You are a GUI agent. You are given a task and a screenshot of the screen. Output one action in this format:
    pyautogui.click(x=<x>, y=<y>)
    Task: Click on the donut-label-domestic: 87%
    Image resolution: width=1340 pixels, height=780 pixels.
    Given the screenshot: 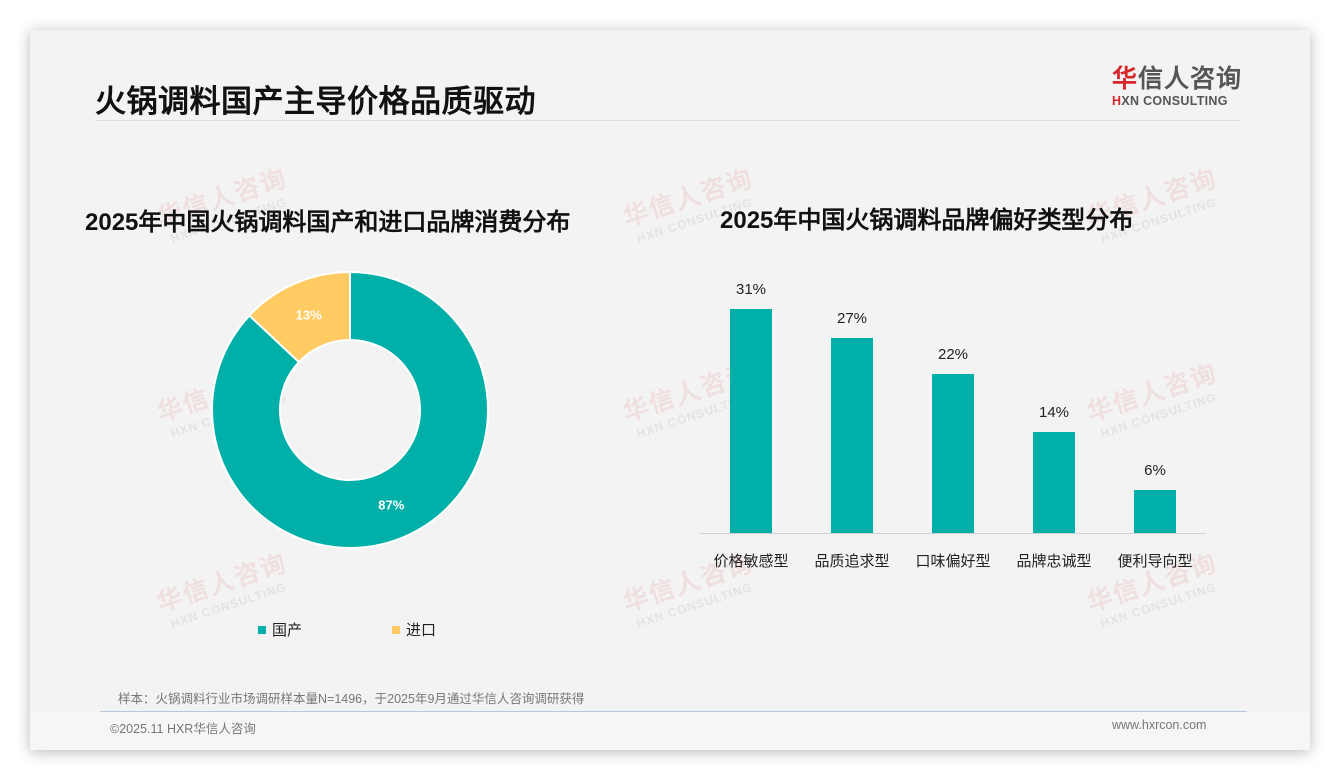 What is the action you would take?
    pyautogui.click(x=391, y=505)
    